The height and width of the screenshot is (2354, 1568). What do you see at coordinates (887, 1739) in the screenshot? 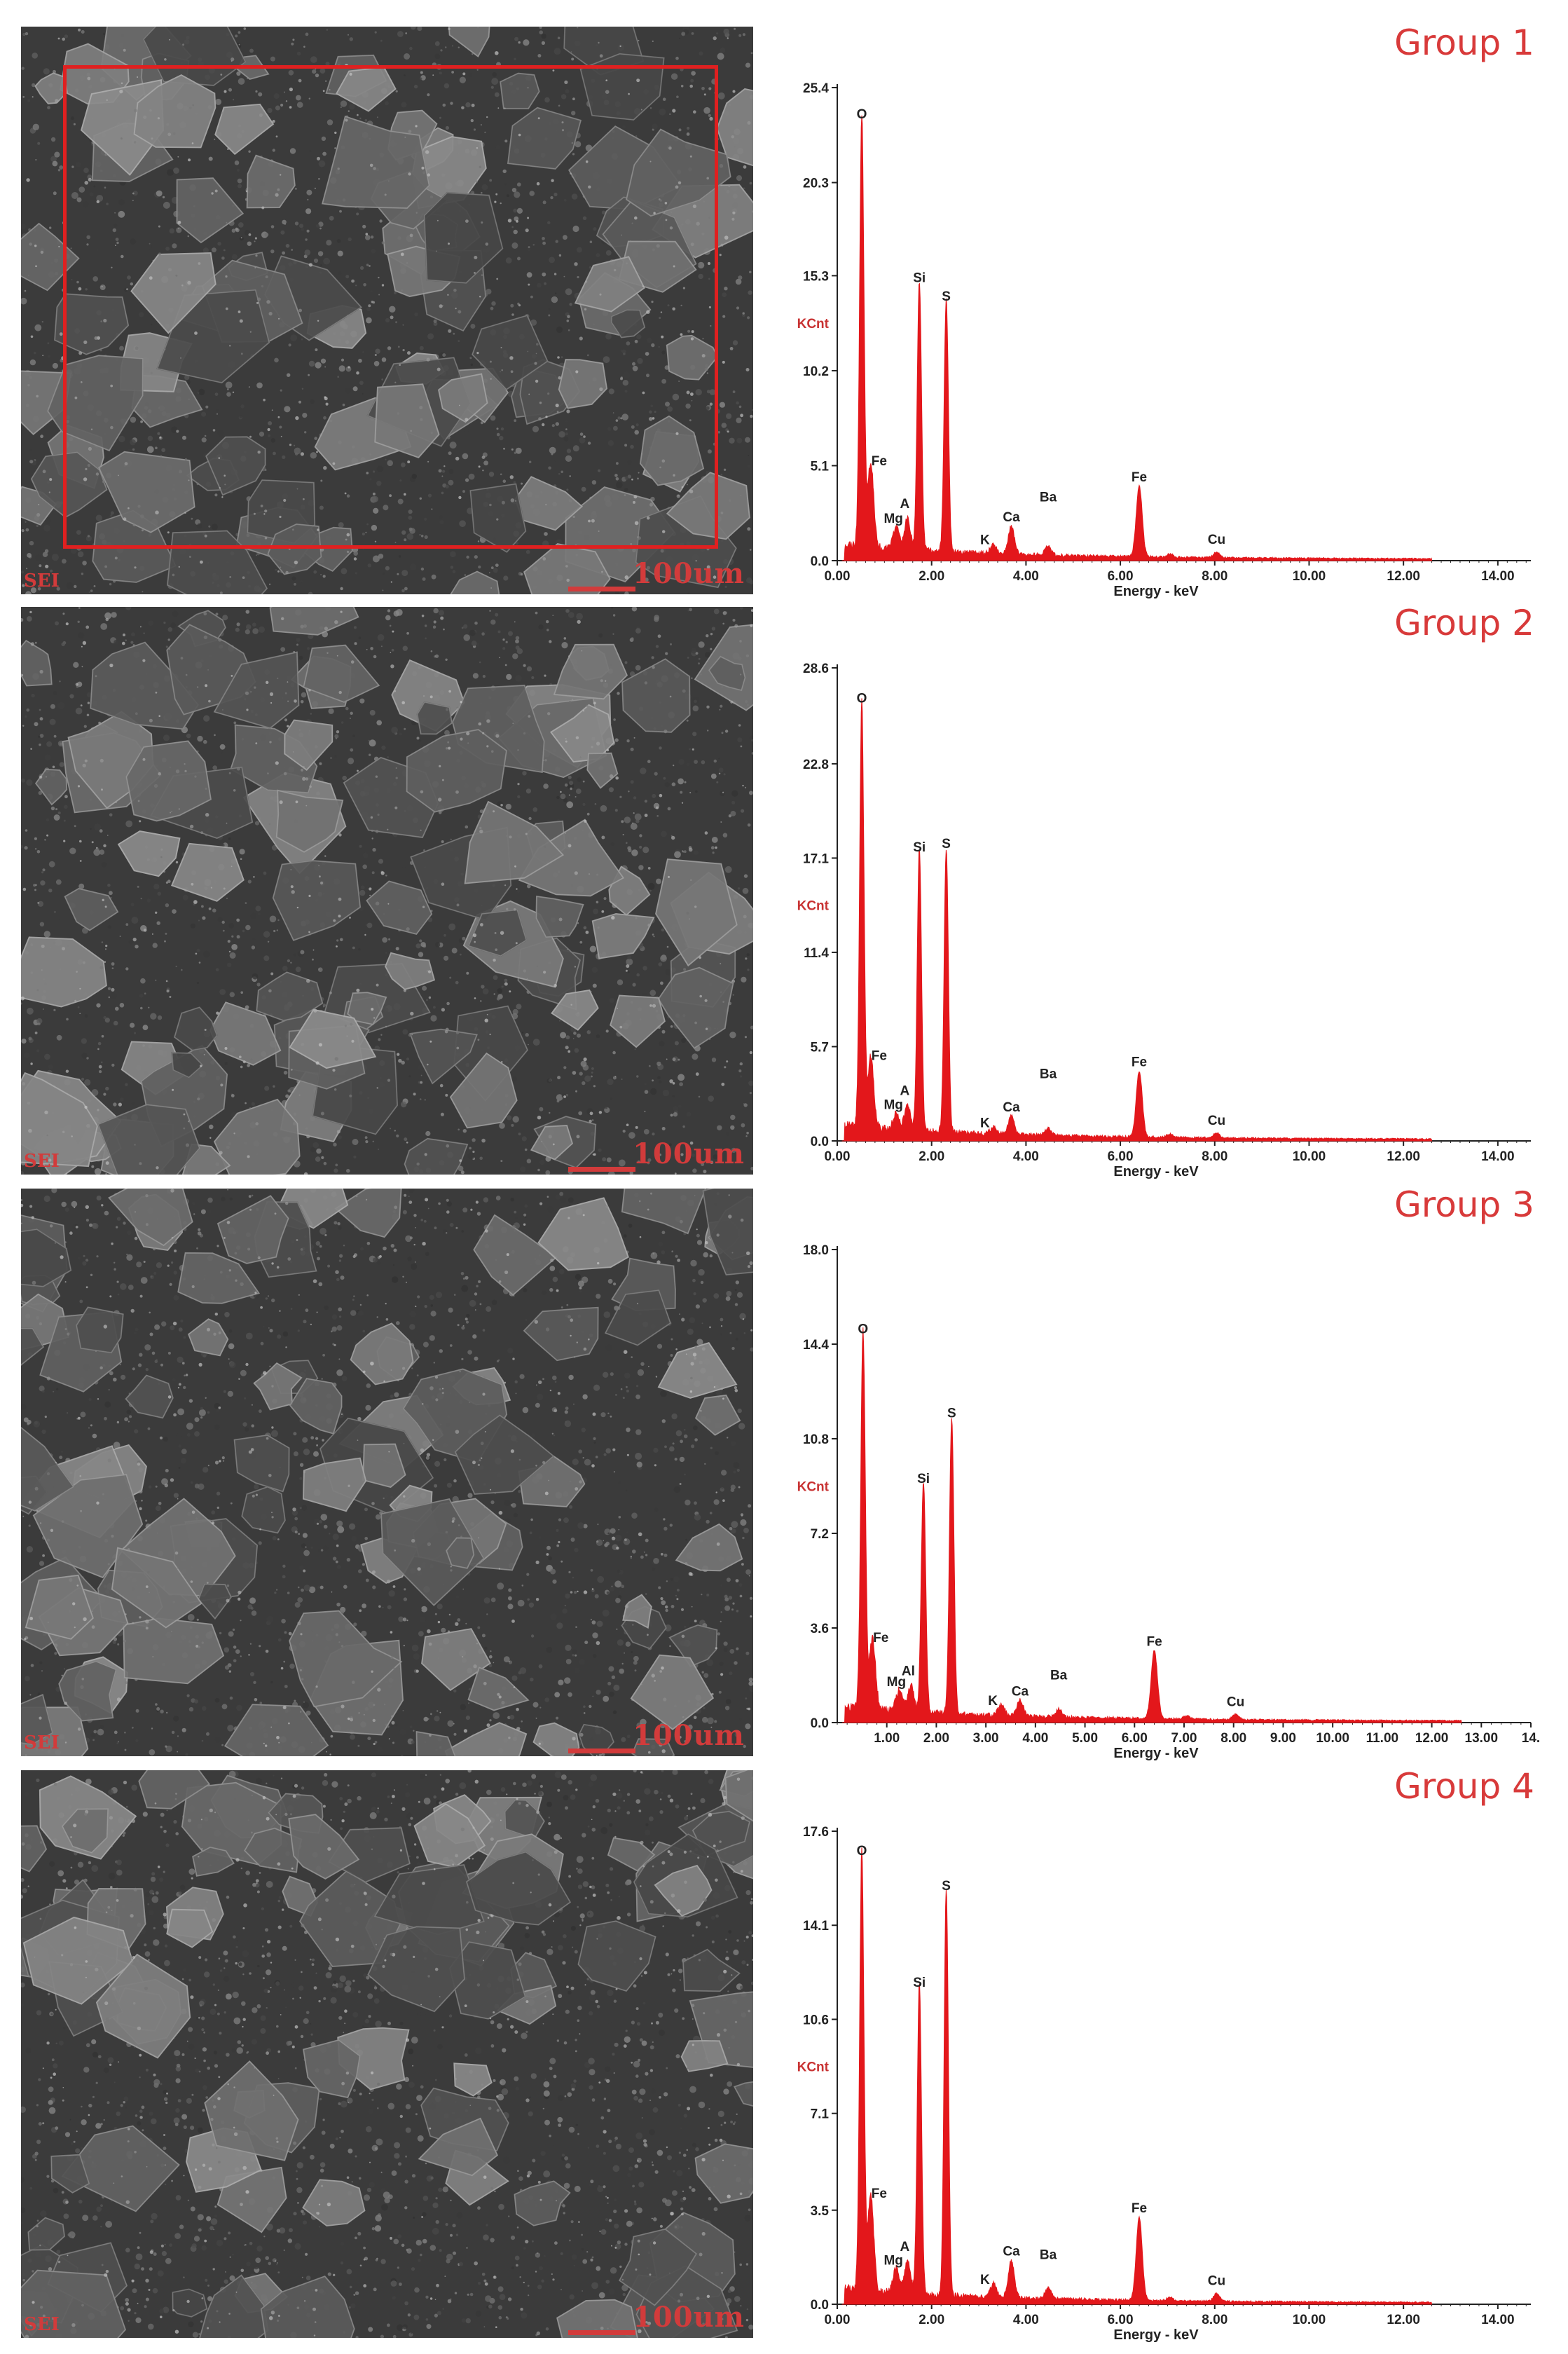
I see `x-tick-label: 1.00` at bounding box center [887, 1739].